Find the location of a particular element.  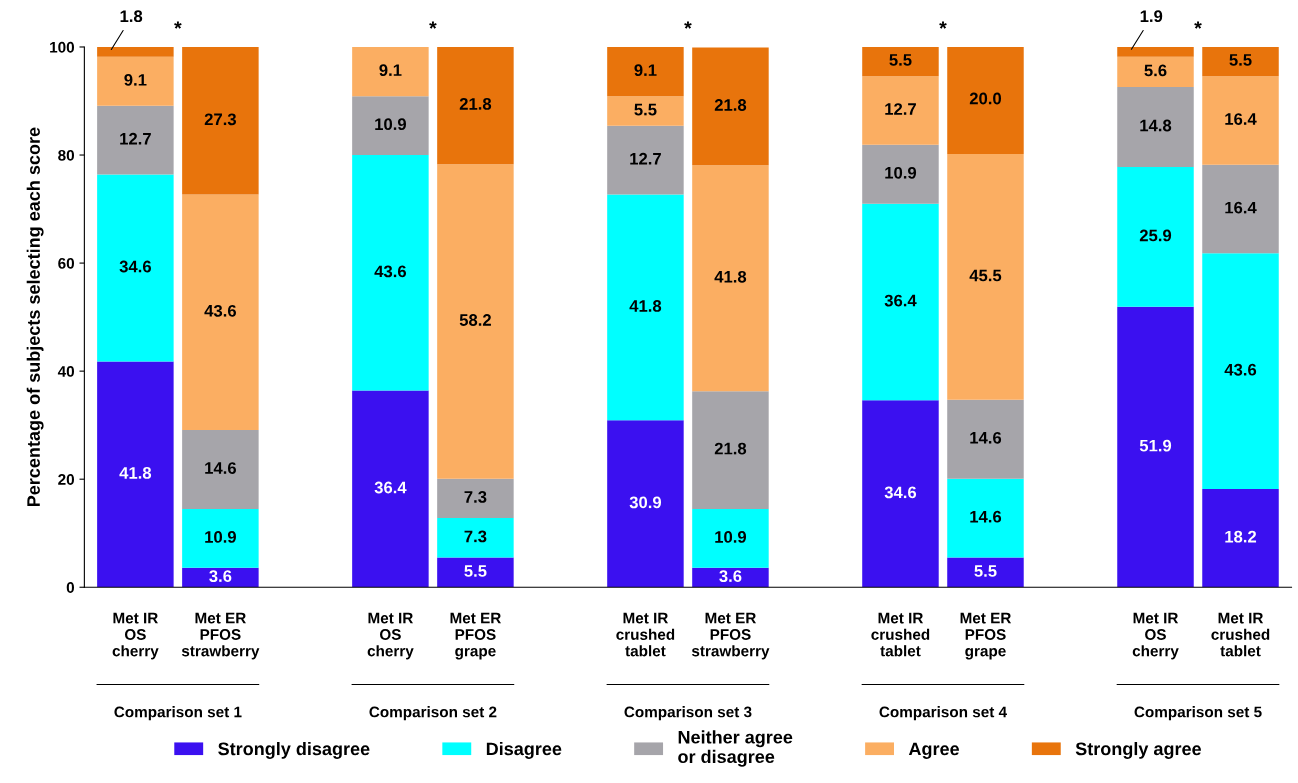

data-label: 12.7 is located at coordinates (135, 138).